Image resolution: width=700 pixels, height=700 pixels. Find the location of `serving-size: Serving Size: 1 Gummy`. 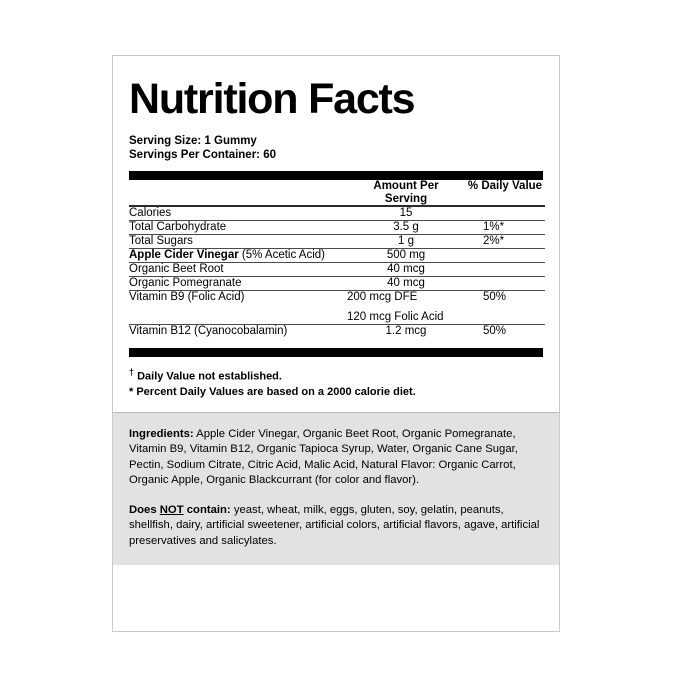

serving-size: Serving Size: 1 Gummy is located at coordinates (193, 141).